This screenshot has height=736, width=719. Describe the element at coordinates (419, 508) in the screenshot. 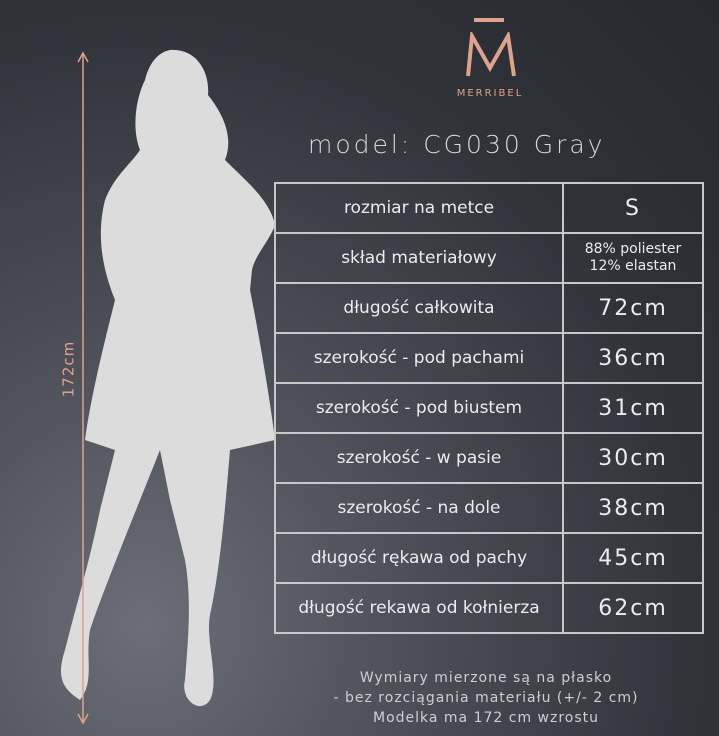

I see `row-label: szerokość - na dole` at that location.